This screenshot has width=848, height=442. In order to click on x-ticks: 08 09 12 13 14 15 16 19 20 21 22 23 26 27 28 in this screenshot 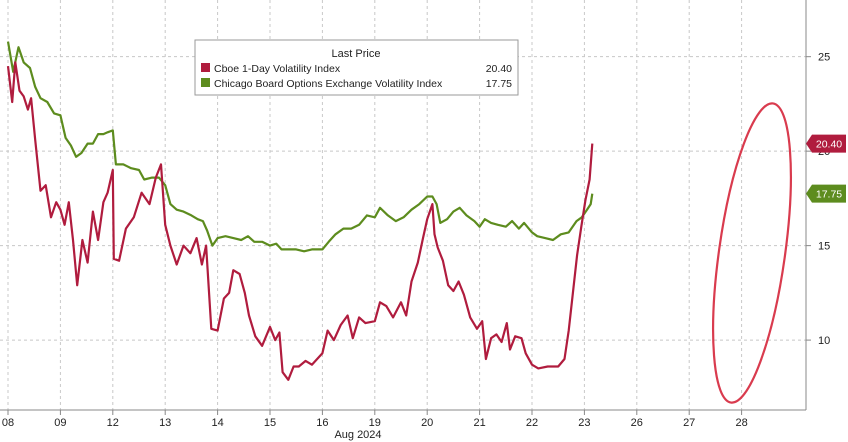, I will do `click(375, 419)`.